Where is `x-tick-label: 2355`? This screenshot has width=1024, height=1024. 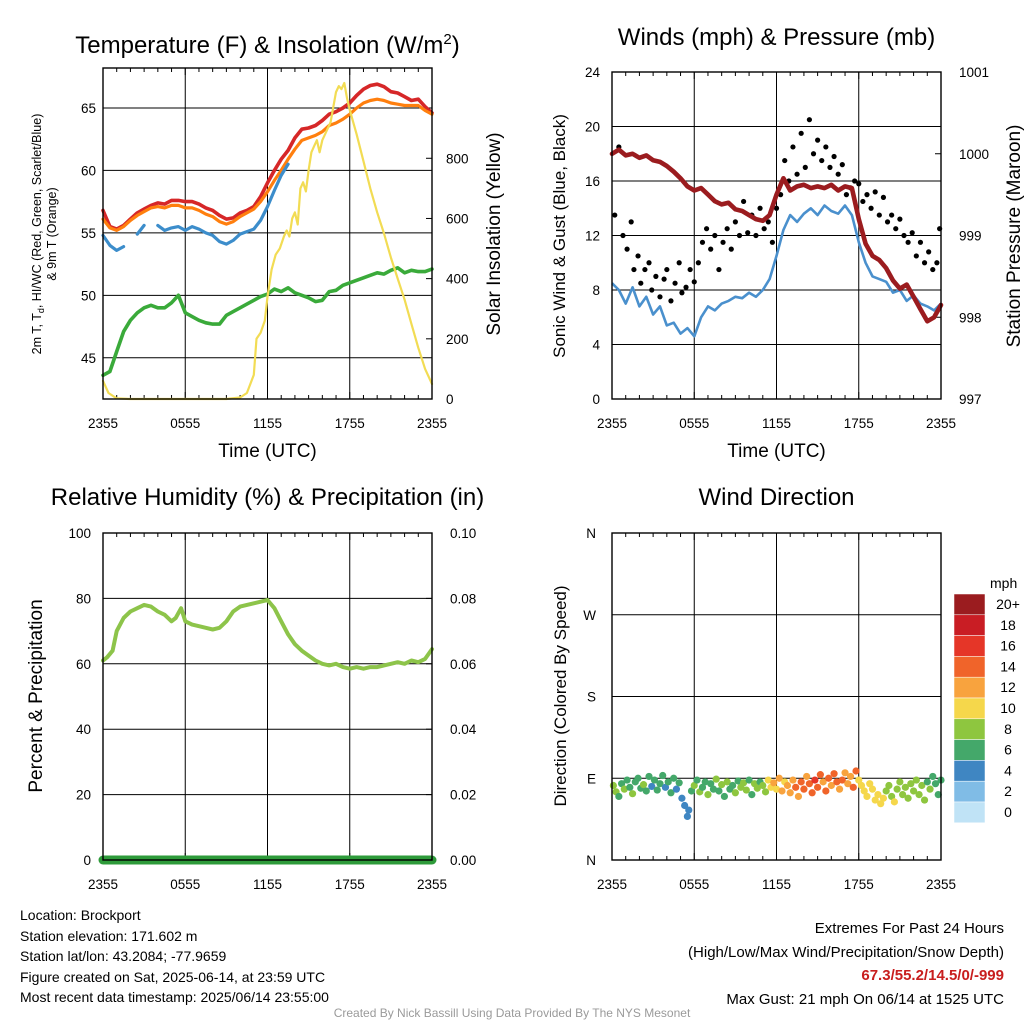
x-tick-label: 2355 is located at coordinates (612, 423).